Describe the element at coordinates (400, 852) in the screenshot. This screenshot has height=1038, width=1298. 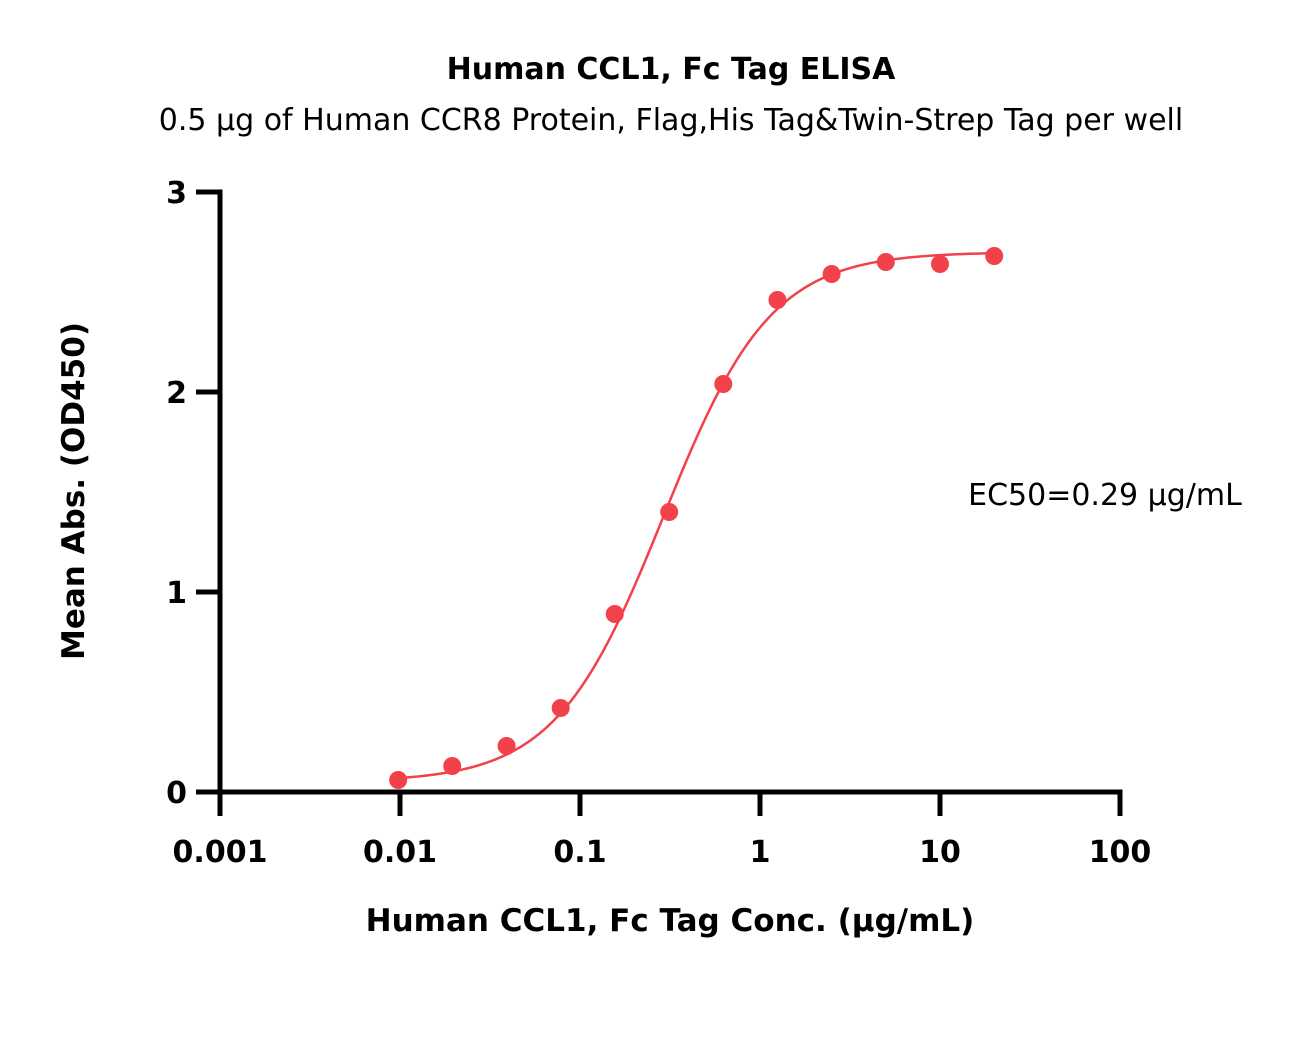
I see `x-tick-label: 0.01` at that location.